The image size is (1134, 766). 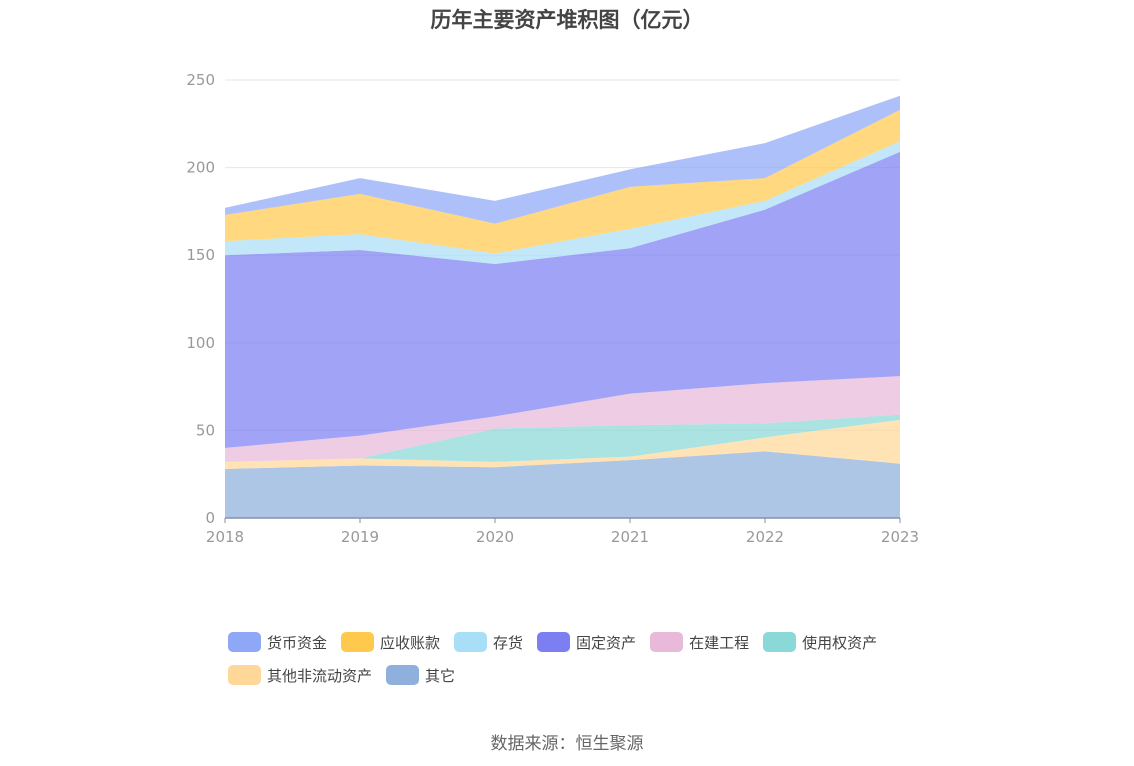 What do you see at coordinates (578, 663) in the screenshot?
I see `legend: 货币资金 应收账款 存货 固定资产 在建工程 使用权资产其他非流动资产 其它` at bounding box center [578, 663].